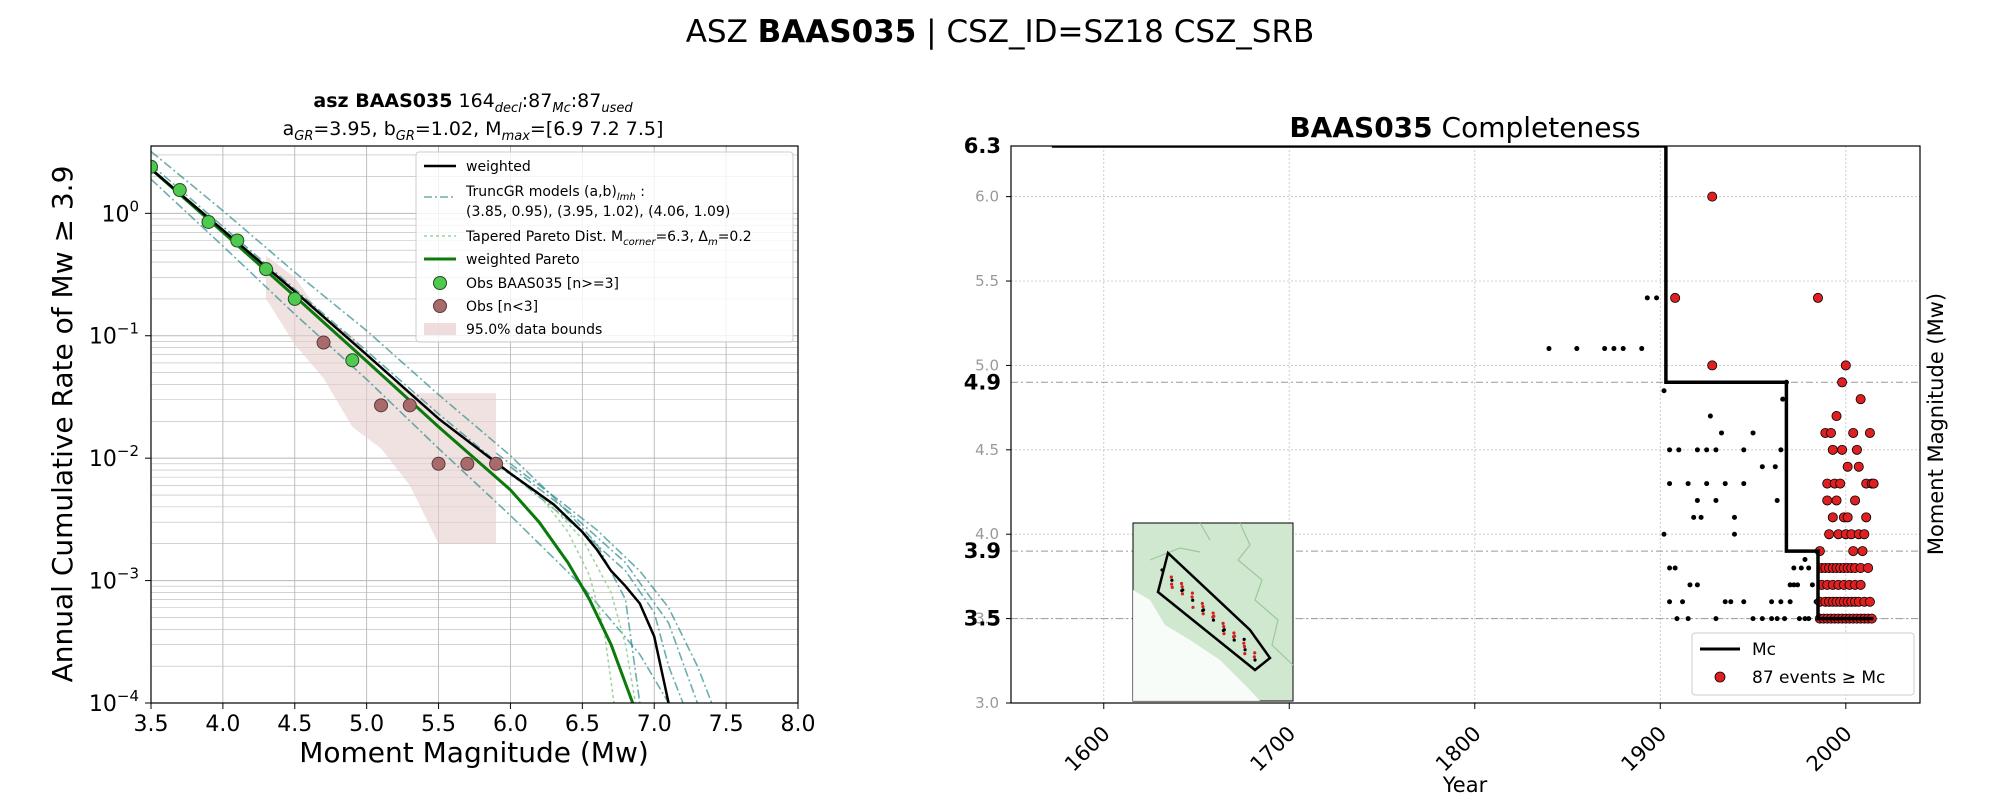  I want to click on mfd-x-tick-label: 5.5, so click(438, 724).